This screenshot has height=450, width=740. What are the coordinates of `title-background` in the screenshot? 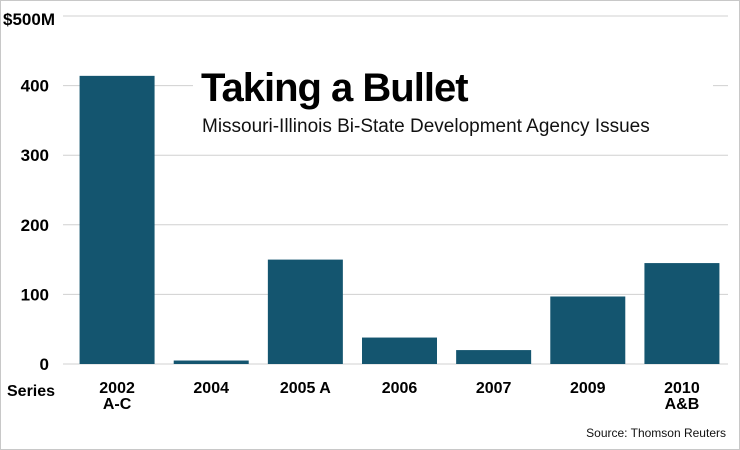 It's located at (453, 101).